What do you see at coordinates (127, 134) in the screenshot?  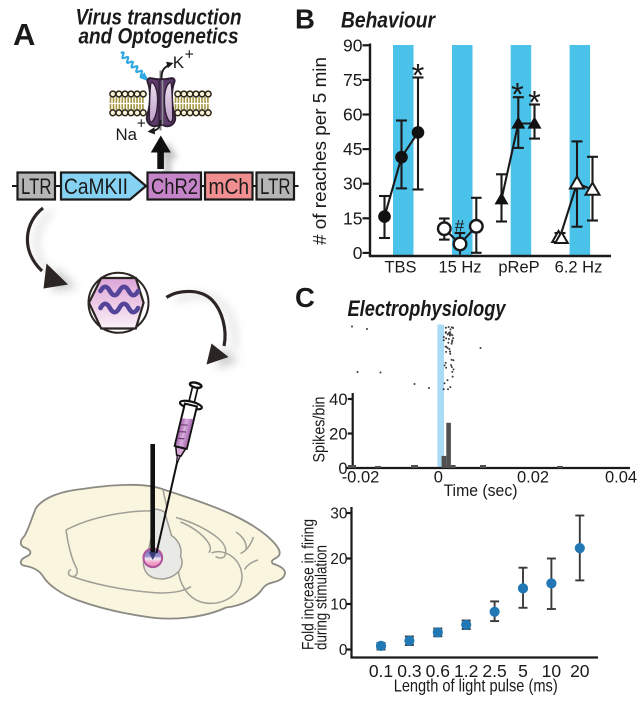 I see `svg-text: Na` at bounding box center [127, 134].